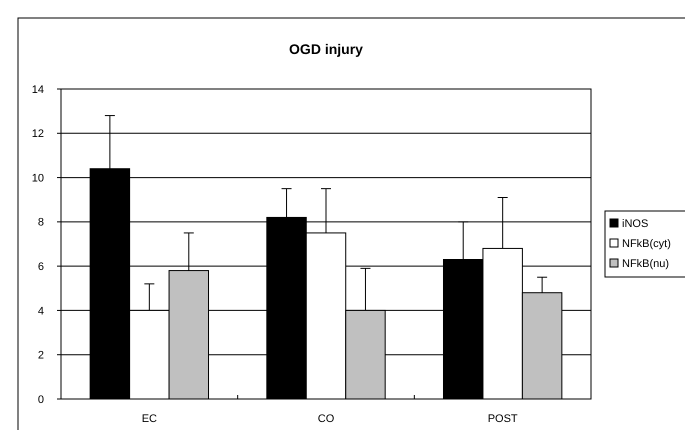 The height and width of the screenshot is (430, 685). Describe the element at coordinates (326, 49) in the screenshot. I see `chart-title: OGD injury` at that location.